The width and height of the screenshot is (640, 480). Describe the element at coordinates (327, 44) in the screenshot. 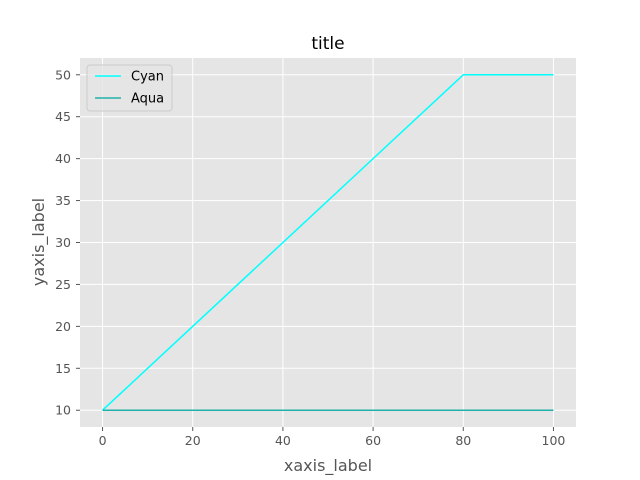

I see `chart-title: title` at that location.